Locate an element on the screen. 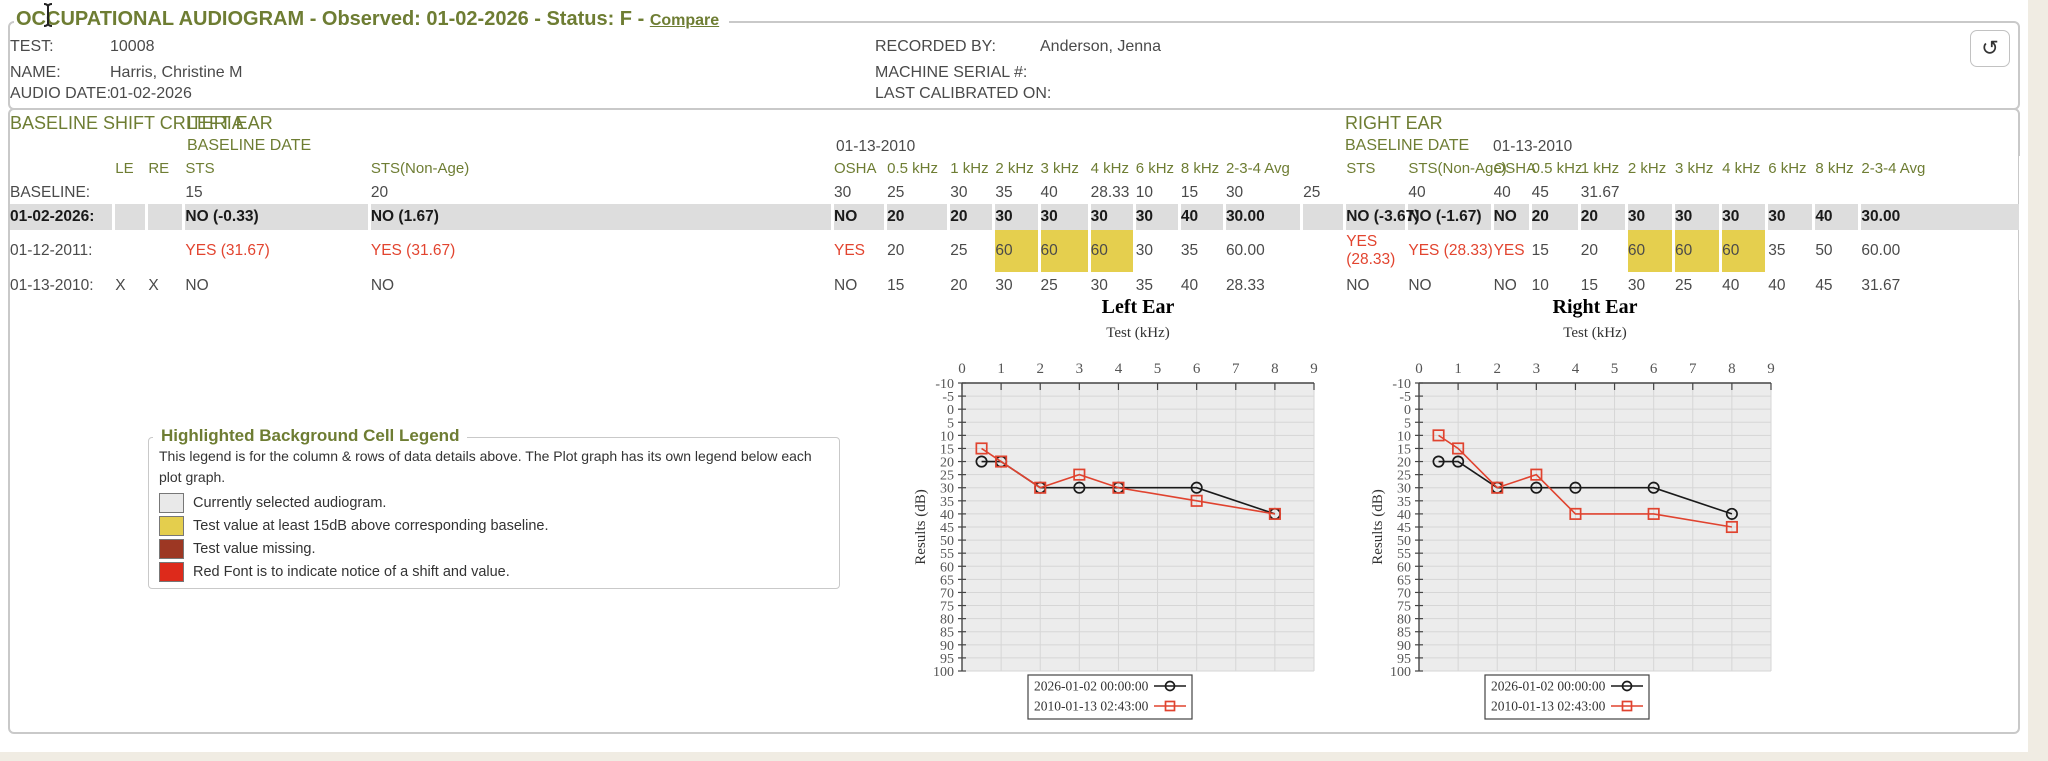 The width and height of the screenshot is (2048, 761). table-cell: NO (-1.67) is located at coordinates (1451, 217).